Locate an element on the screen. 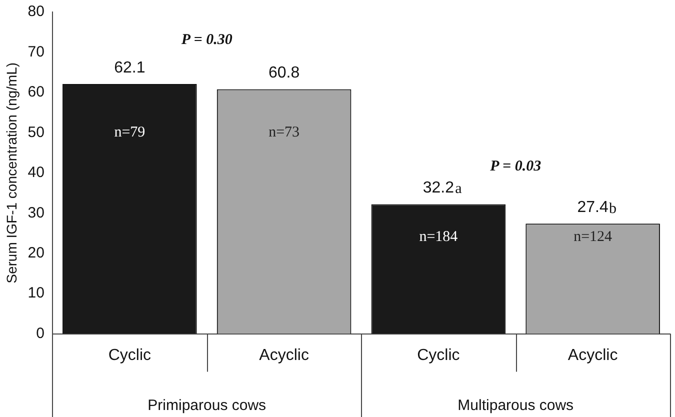 Image resolution: width=675 pixels, height=417 pixels. annotation: n=124 is located at coordinates (593, 237).